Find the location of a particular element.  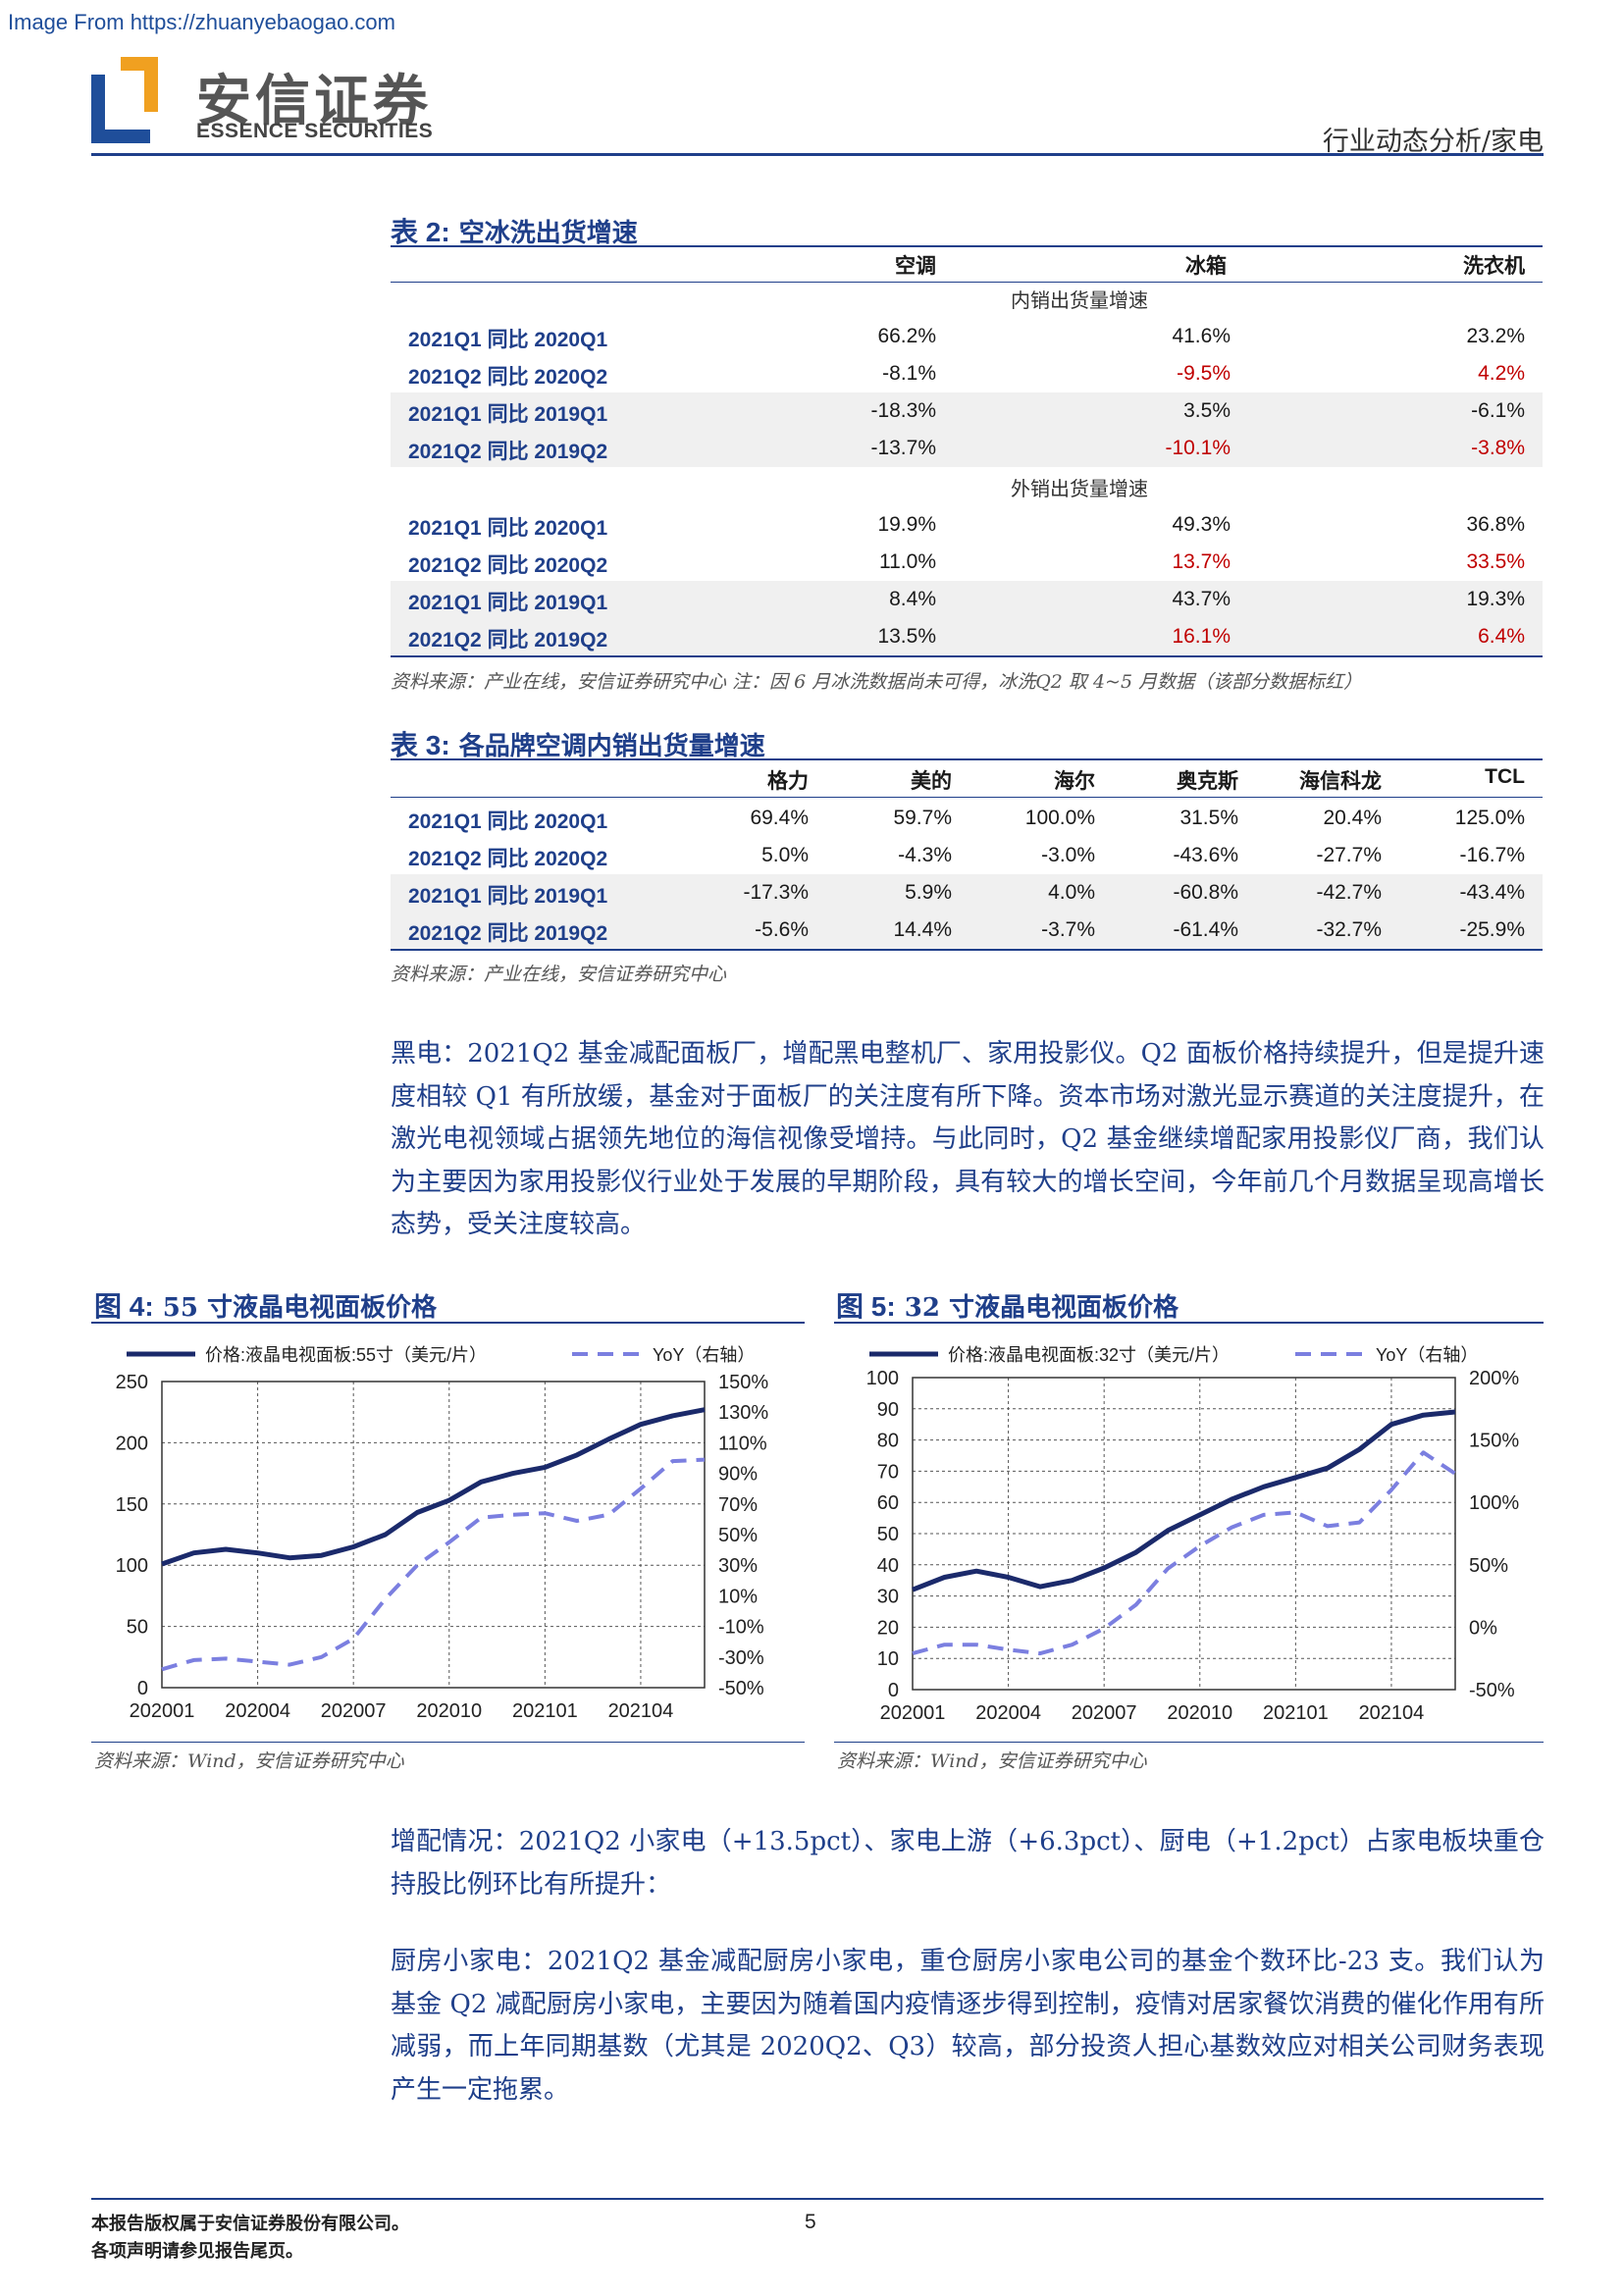

x-tick-label: 202007 is located at coordinates (354, 1711).